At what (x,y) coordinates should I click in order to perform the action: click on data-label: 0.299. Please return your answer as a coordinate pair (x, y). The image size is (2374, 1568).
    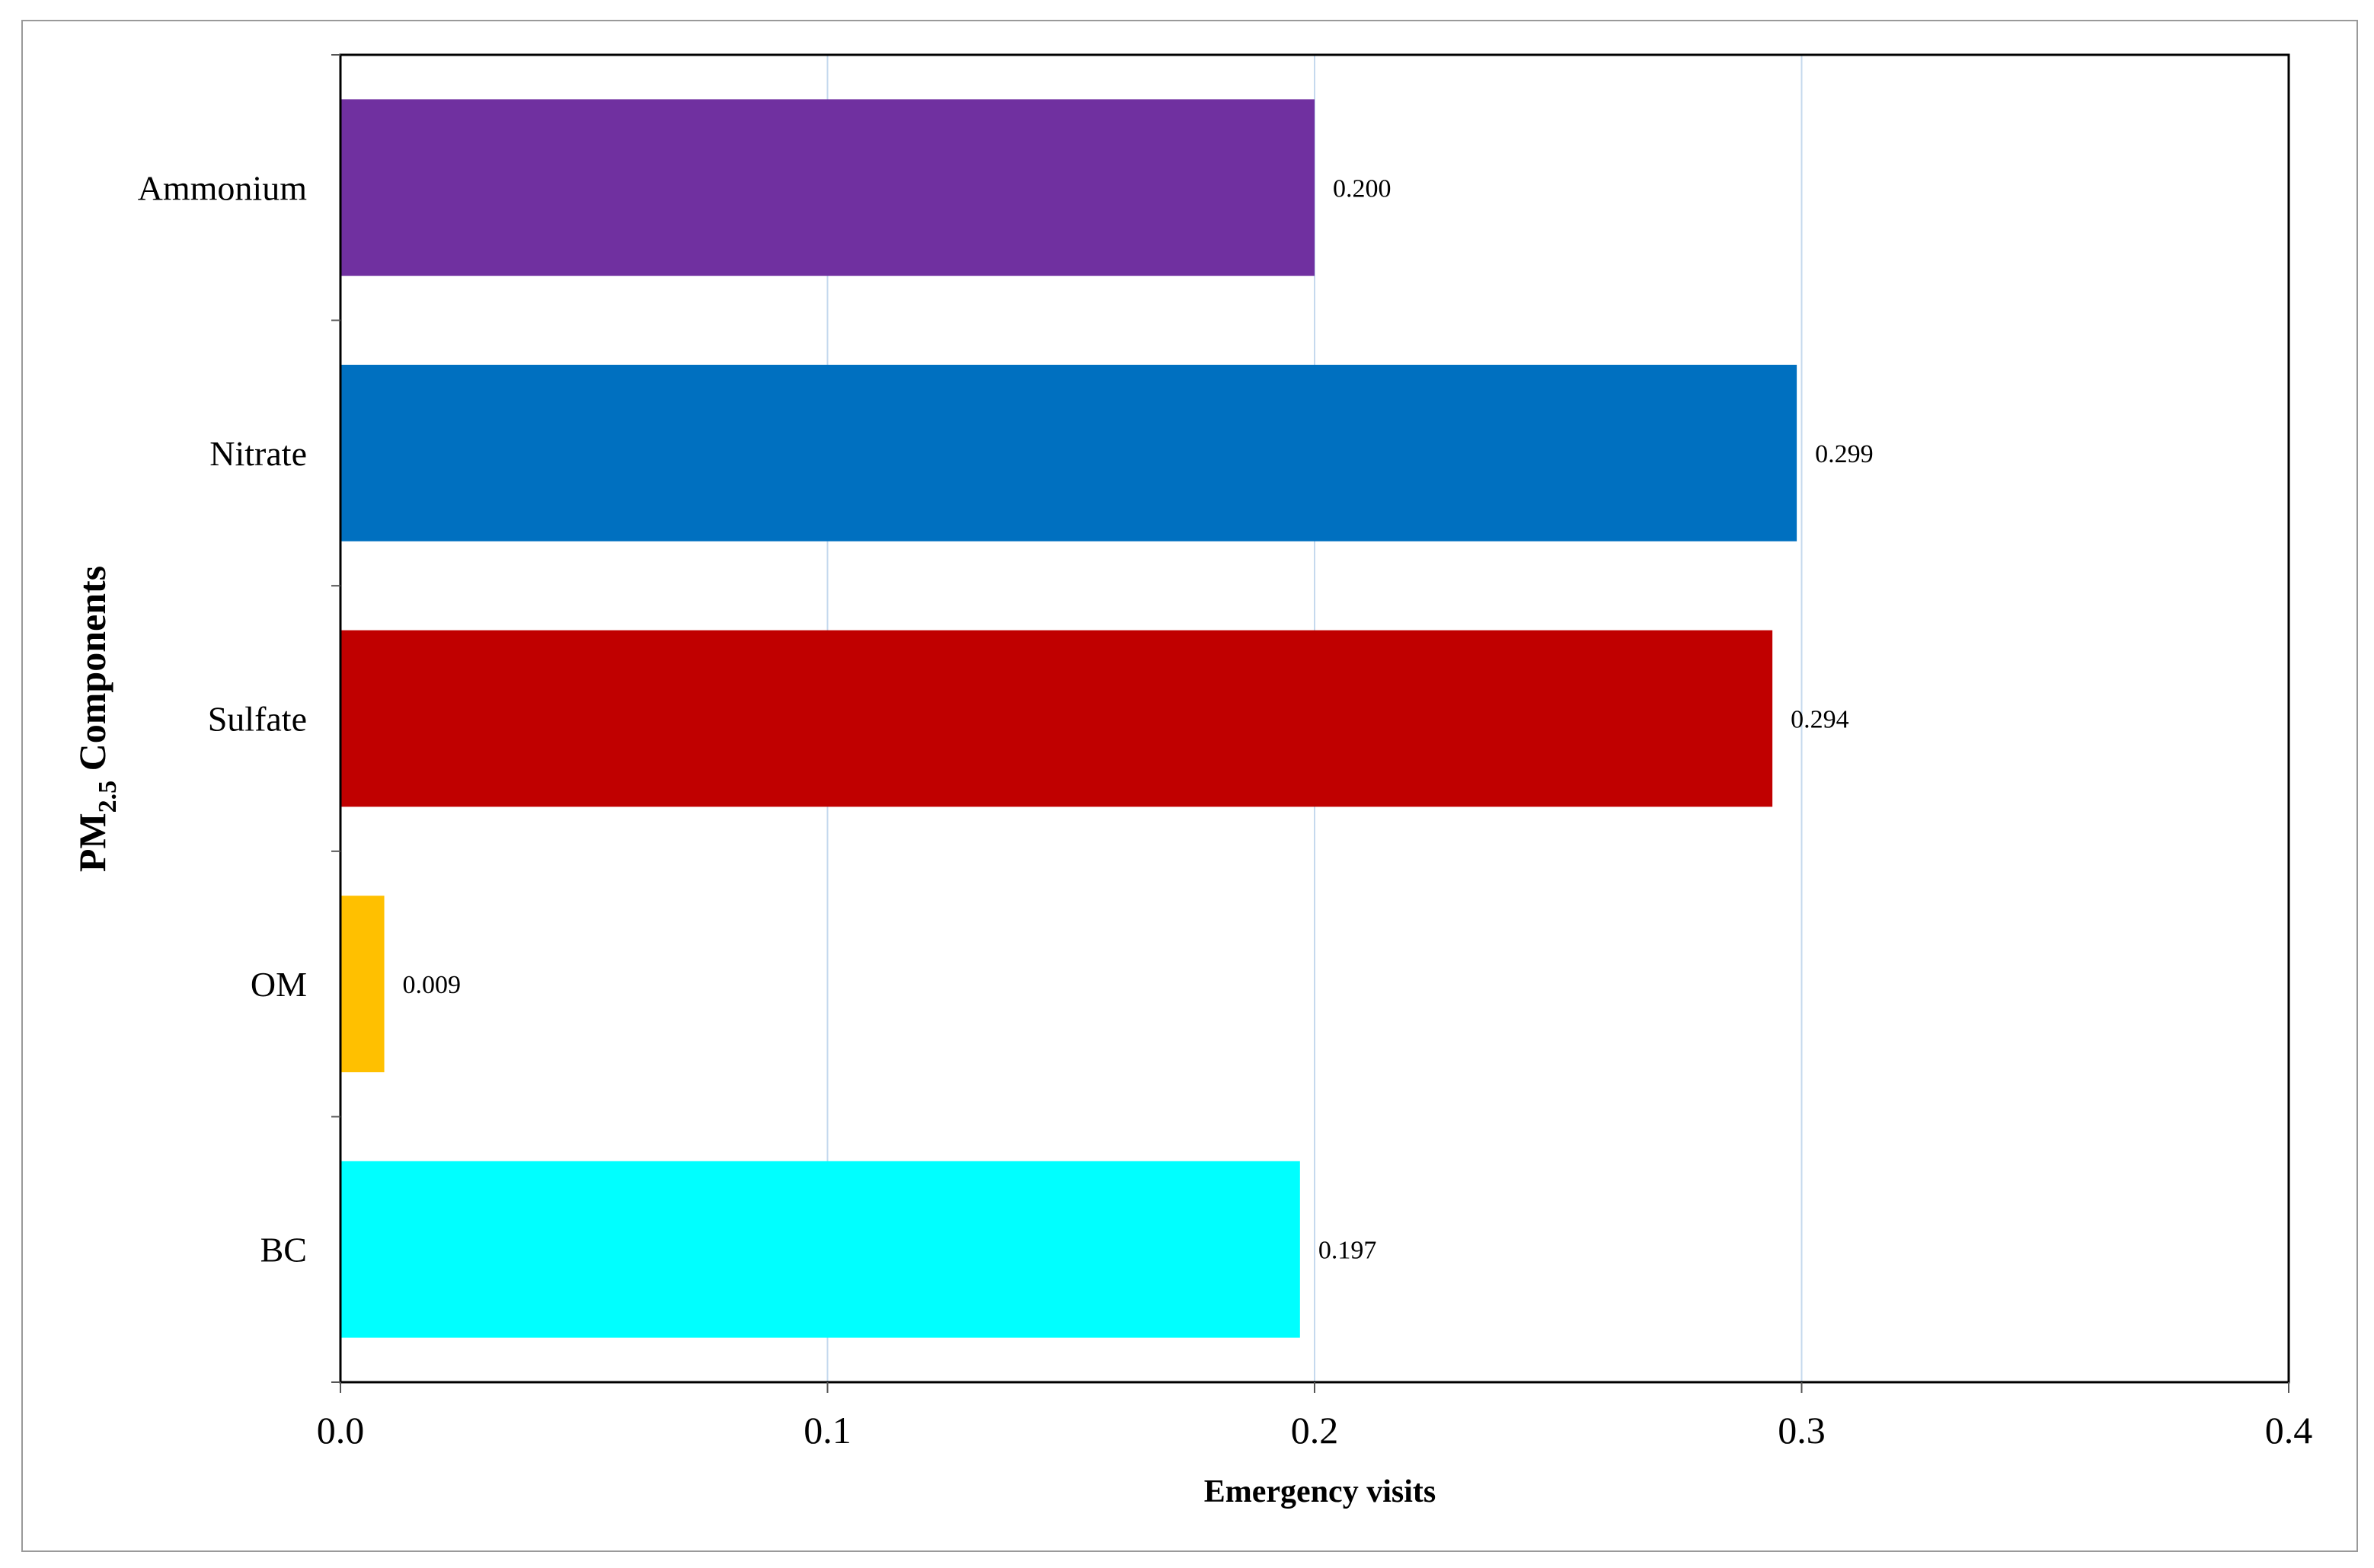
    Looking at the image, I should click on (1844, 454).